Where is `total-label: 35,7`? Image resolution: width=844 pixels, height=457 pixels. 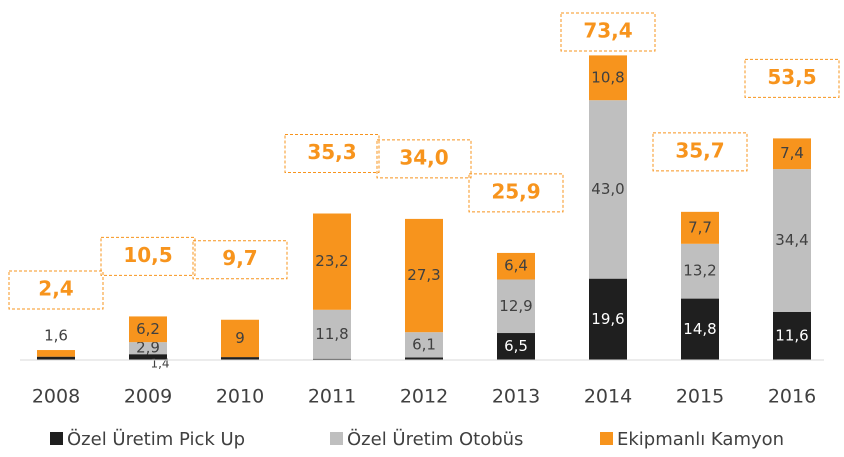
total-label: 35,7 is located at coordinates (699, 150).